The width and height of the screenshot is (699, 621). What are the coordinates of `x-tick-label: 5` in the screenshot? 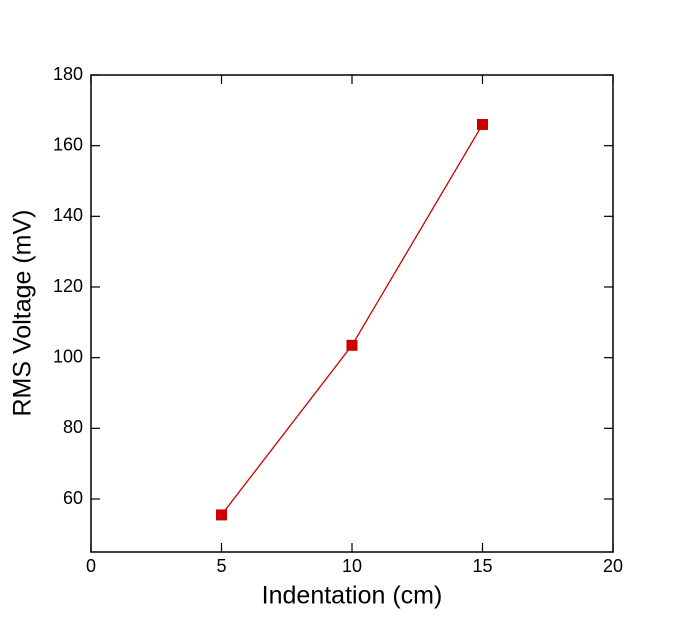 It's located at (221, 566).